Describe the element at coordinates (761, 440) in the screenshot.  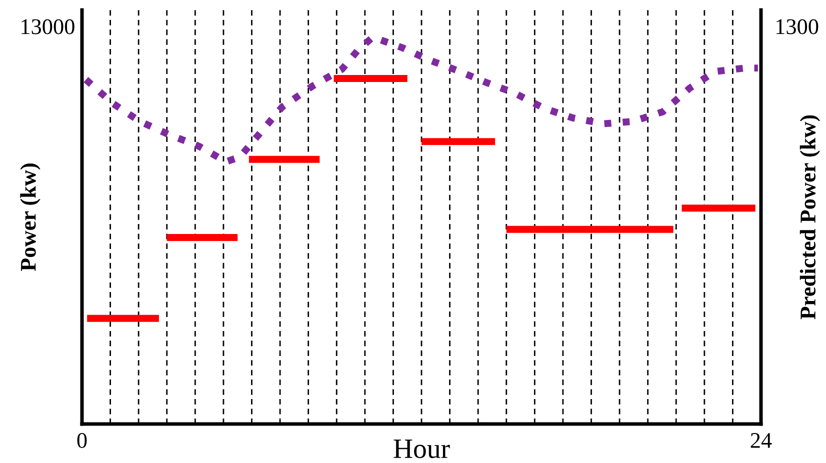
I see `x-tick-label: 24` at that location.